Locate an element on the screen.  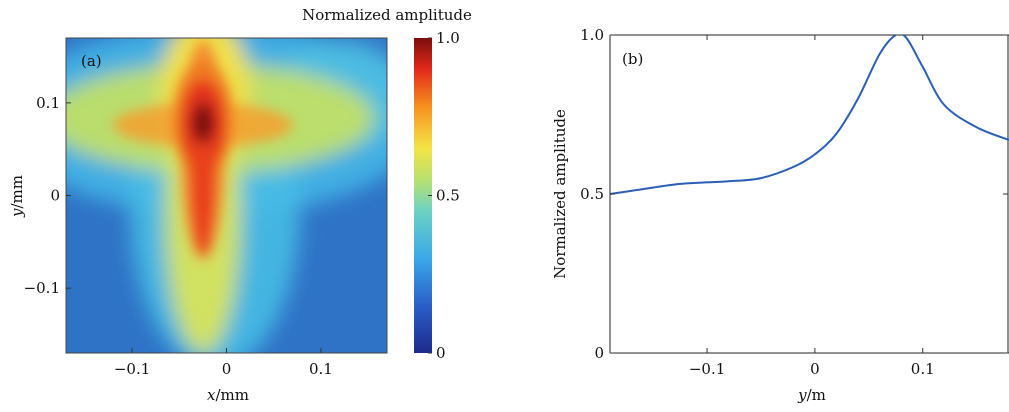
panel-label-a: (a) is located at coordinates (91, 61).